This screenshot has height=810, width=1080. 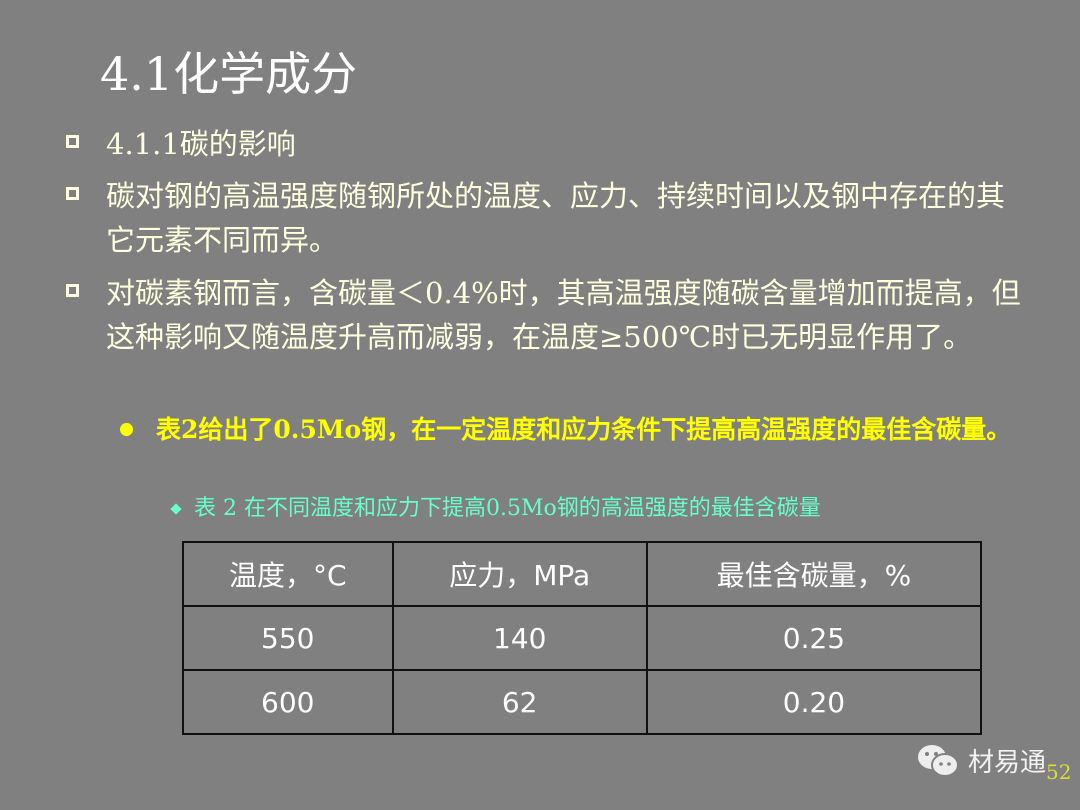 What do you see at coordinates (814, 638) in the screenshot?
I see `cell: 0.25` at bounding box center [814, 638].